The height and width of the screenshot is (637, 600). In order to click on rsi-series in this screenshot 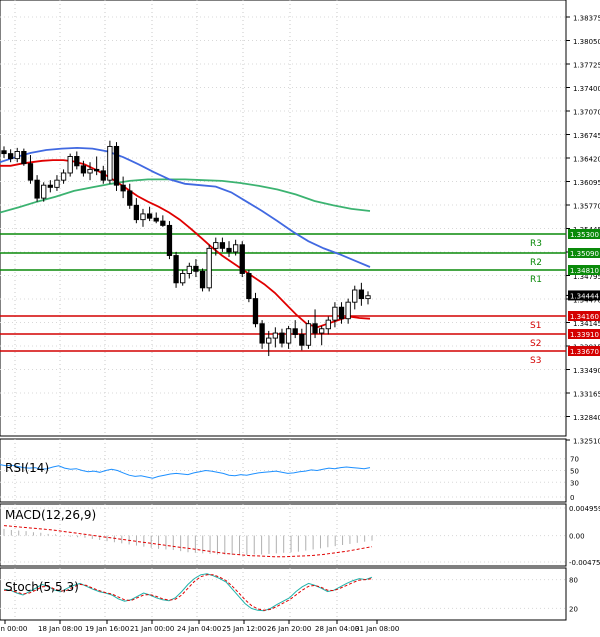, I will do `click(185, 471)`.